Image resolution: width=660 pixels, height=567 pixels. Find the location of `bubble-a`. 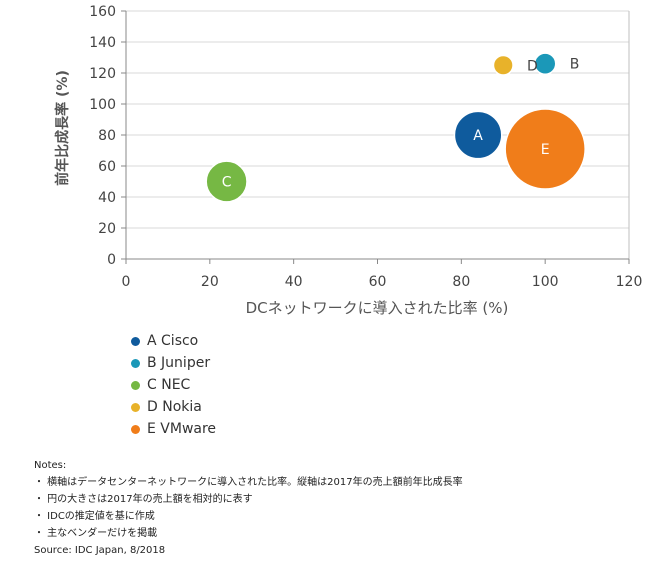

bubble-a is located at coordinates (478, 135).